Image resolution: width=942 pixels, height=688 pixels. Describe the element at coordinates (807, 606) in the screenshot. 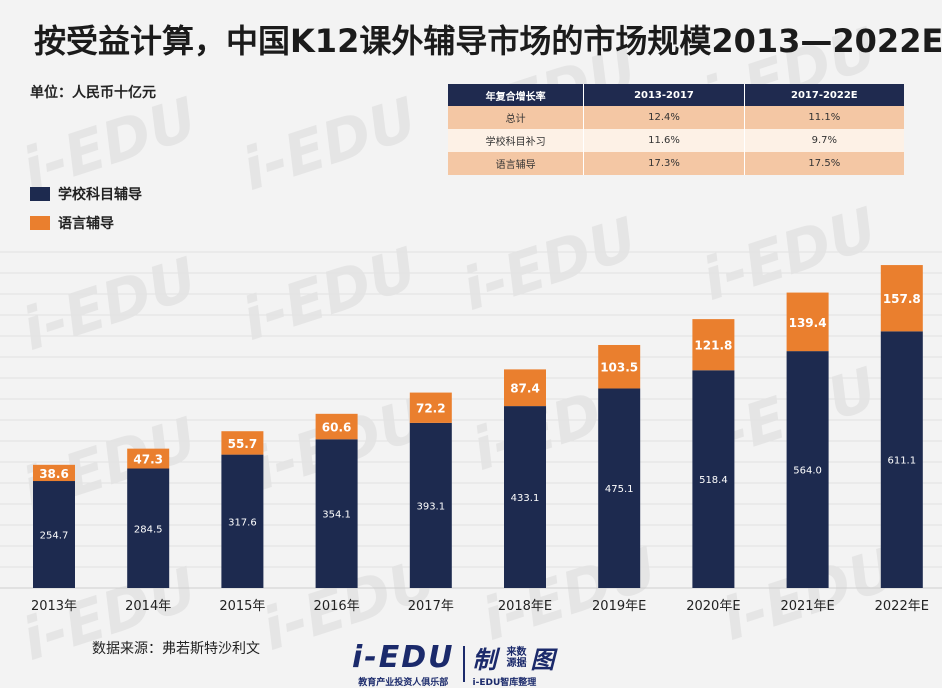

I see `x-tick-label: 2021年E` at that location.